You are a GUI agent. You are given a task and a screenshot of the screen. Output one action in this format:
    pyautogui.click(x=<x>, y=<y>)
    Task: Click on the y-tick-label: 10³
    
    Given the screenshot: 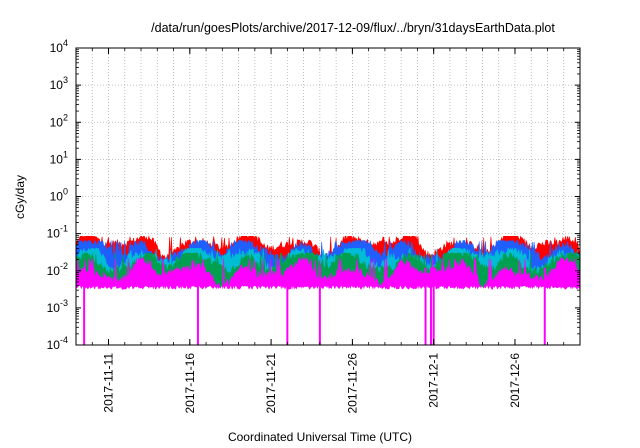 What is the action you would take?
    pyautogui.click(x=59, y=83)
    